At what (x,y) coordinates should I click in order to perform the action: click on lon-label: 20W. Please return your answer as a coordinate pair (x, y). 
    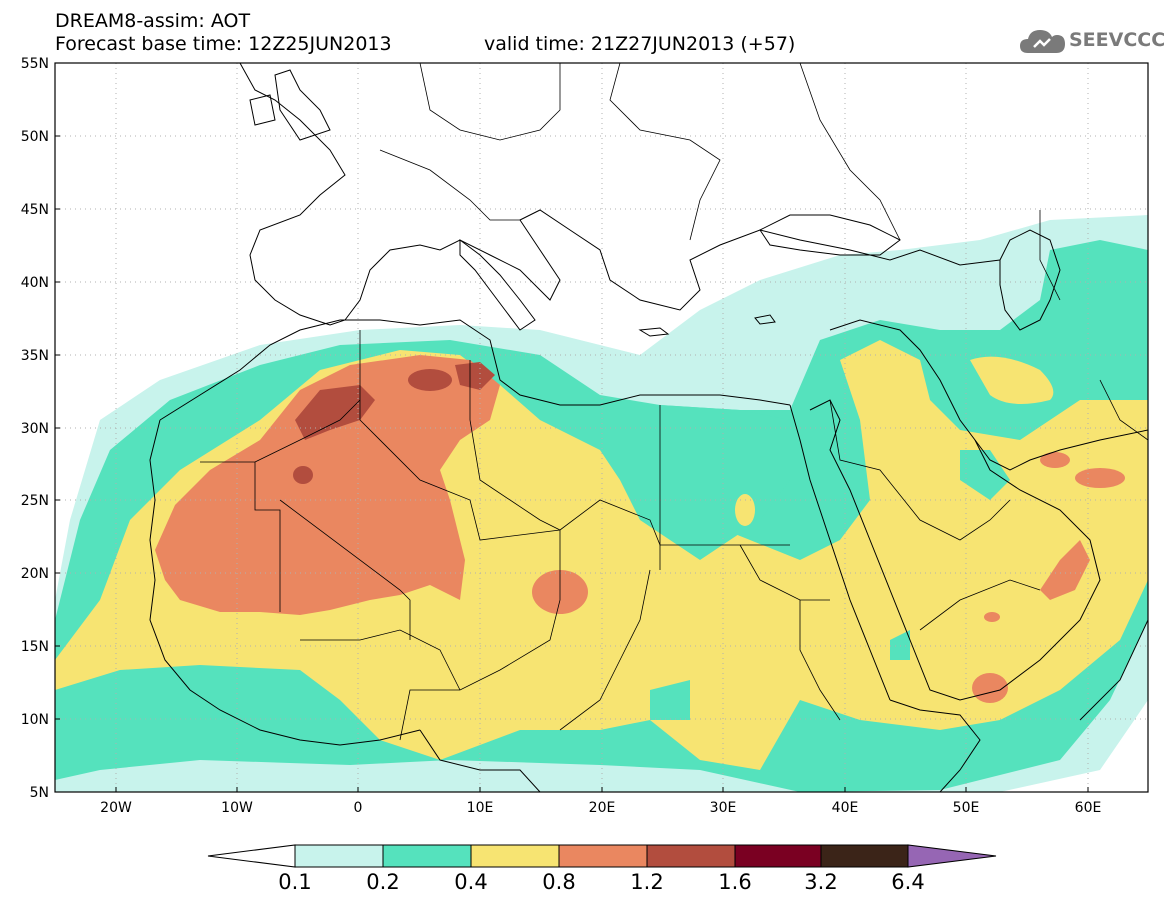
    Looking at the image, I should click on (116, 808).